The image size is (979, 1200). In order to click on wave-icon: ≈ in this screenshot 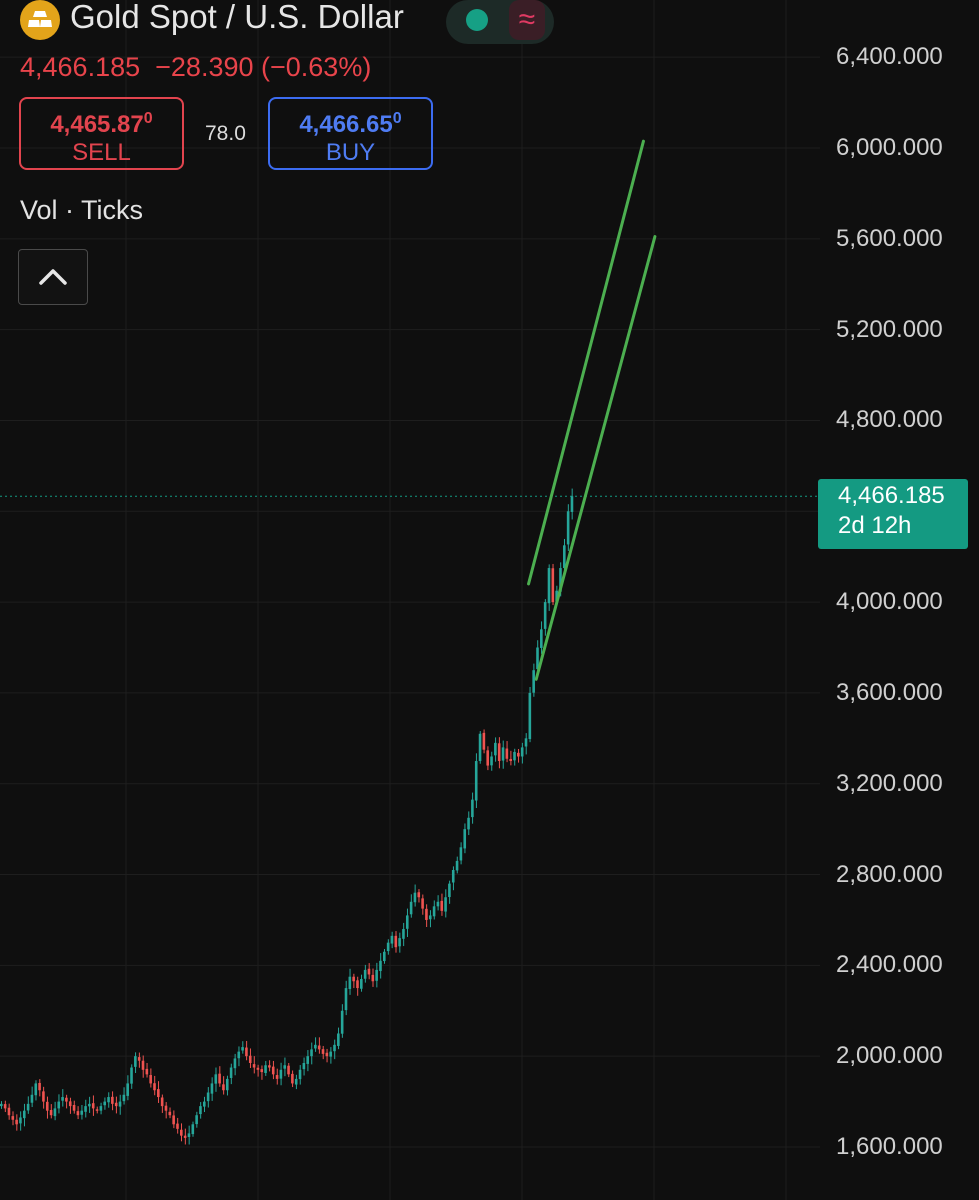, I will do `click(527, 20)`.